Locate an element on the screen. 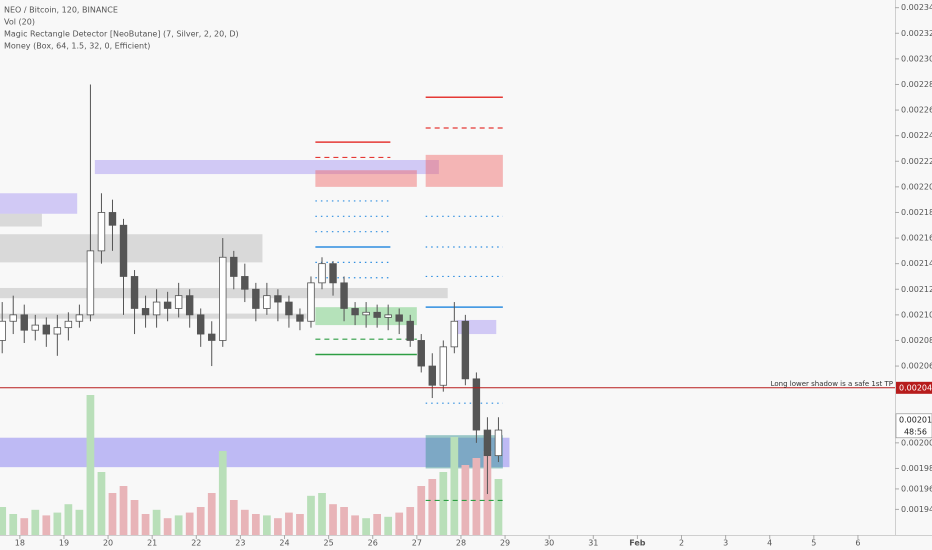 This screenshot has height=550, width=932. x-tick-label: 31 is located at coordinates (593, 543).